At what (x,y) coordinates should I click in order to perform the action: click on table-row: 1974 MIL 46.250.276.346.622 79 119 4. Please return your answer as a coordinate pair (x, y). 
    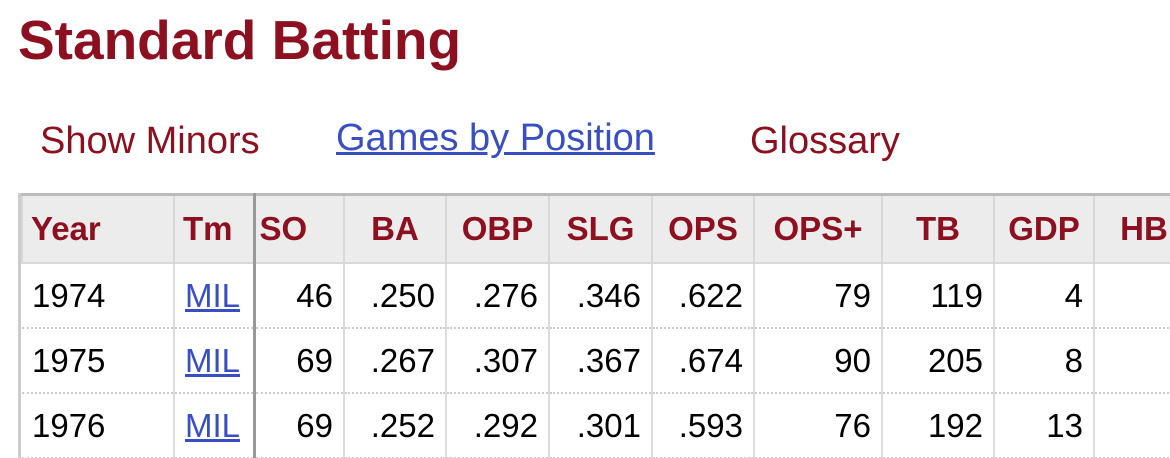
    Looking at the image, I should click on (596, 296).